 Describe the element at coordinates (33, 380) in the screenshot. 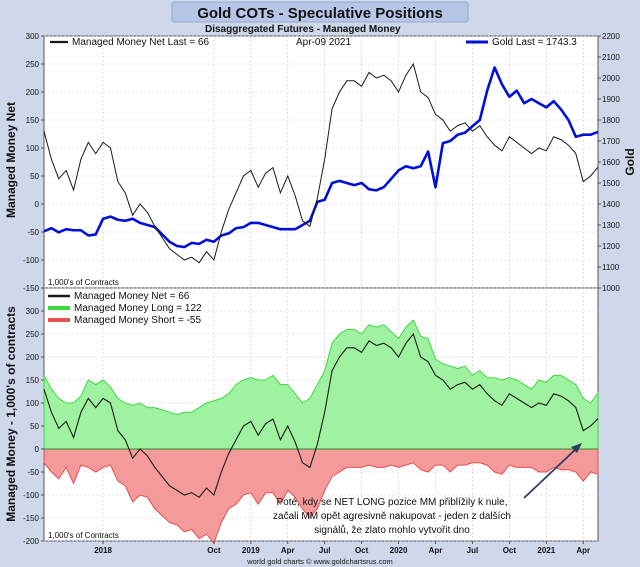

I see `ytick-label-bottom: 150` at that location.